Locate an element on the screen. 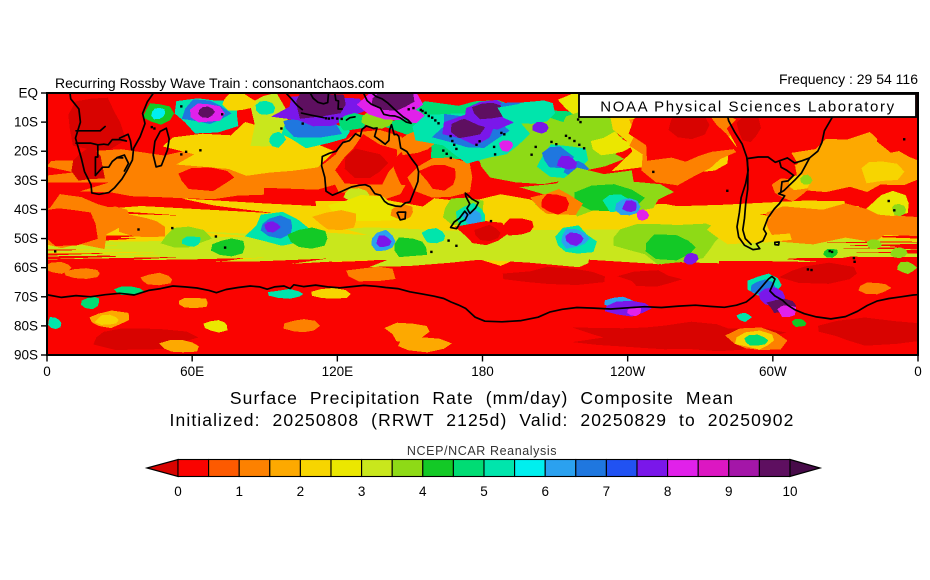 This screenshot has height=580, width=930. colorbar-label: 3 is located at coordinates (362, 491).